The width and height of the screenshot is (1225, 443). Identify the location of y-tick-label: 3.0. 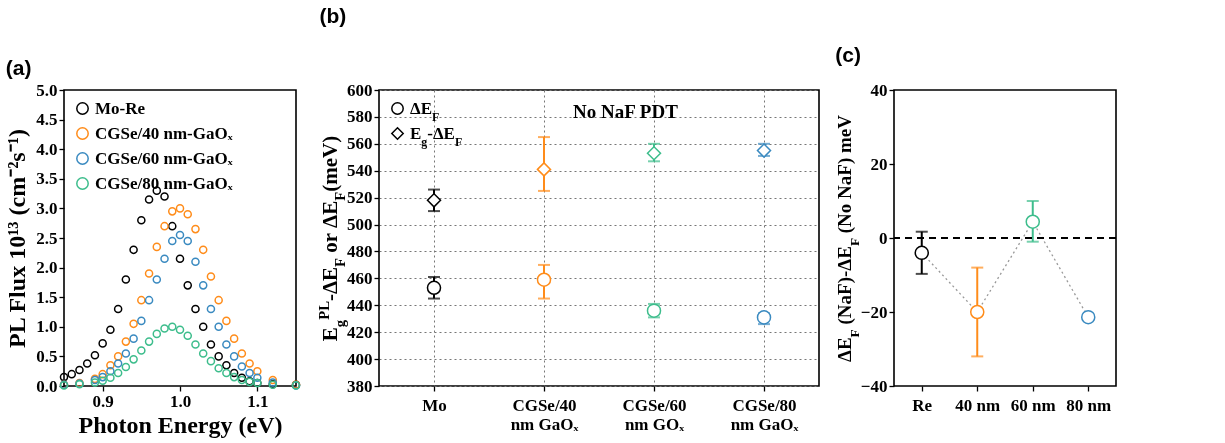
(47, 208).